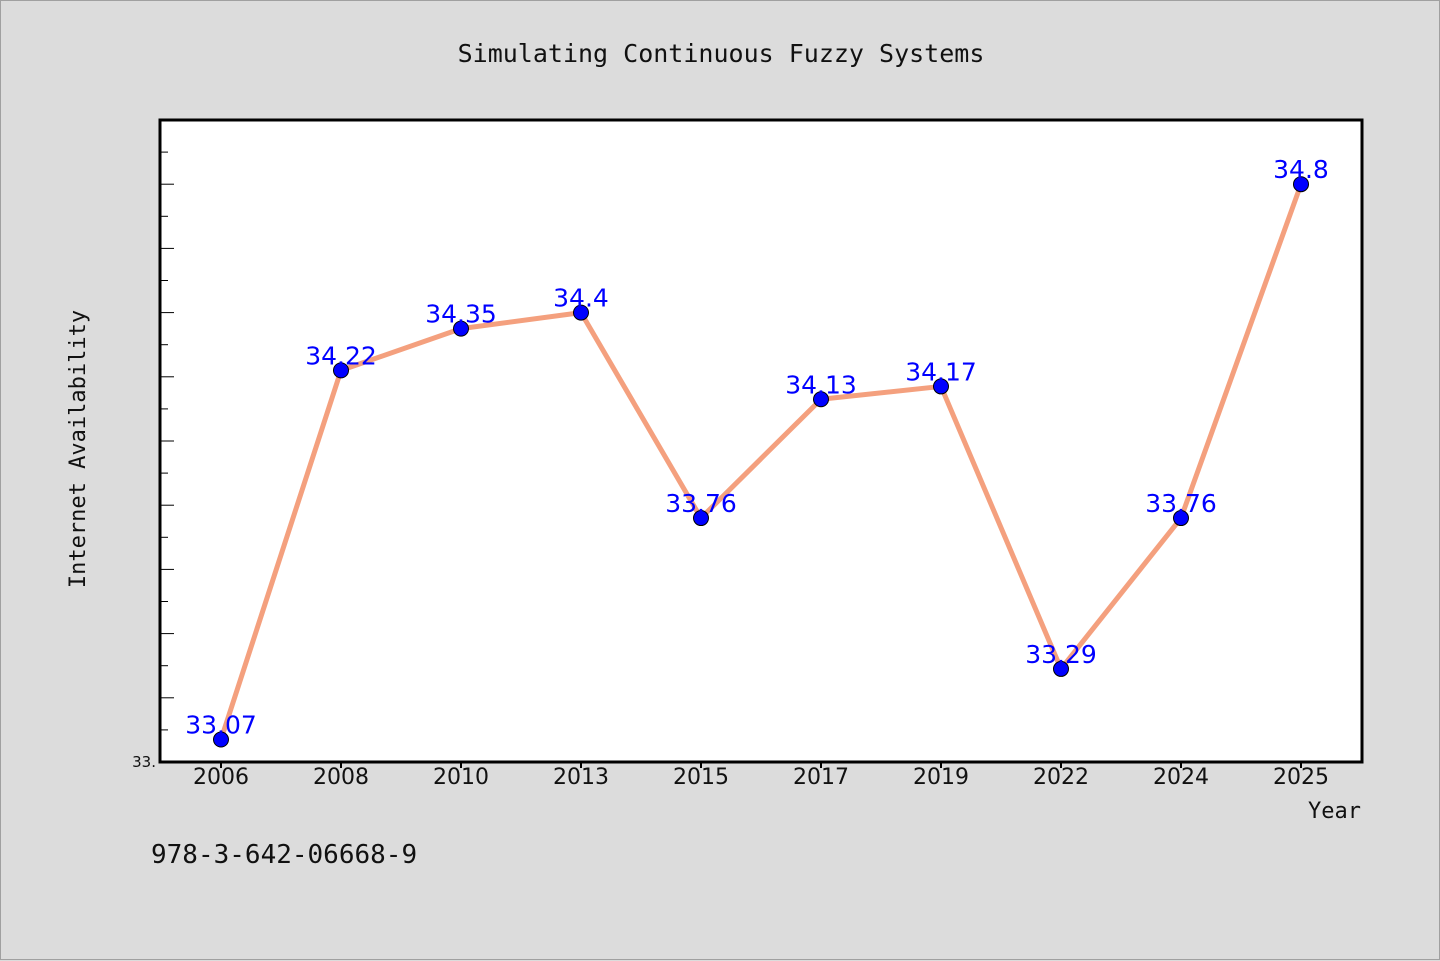  I want to click on x-tick-label: 2008, so click(341, 777).